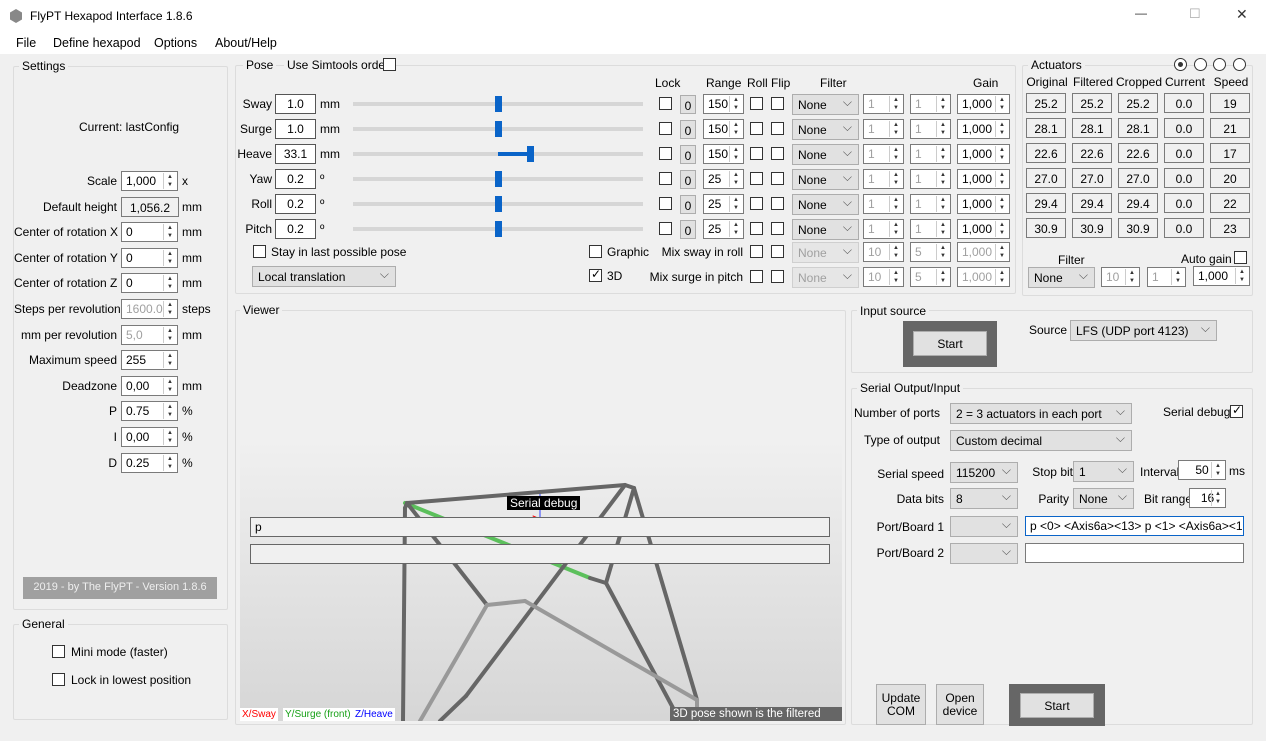  Describe the element at coordinates (1103, 498) in the screenshot. I see `parity-select: None` at that location.